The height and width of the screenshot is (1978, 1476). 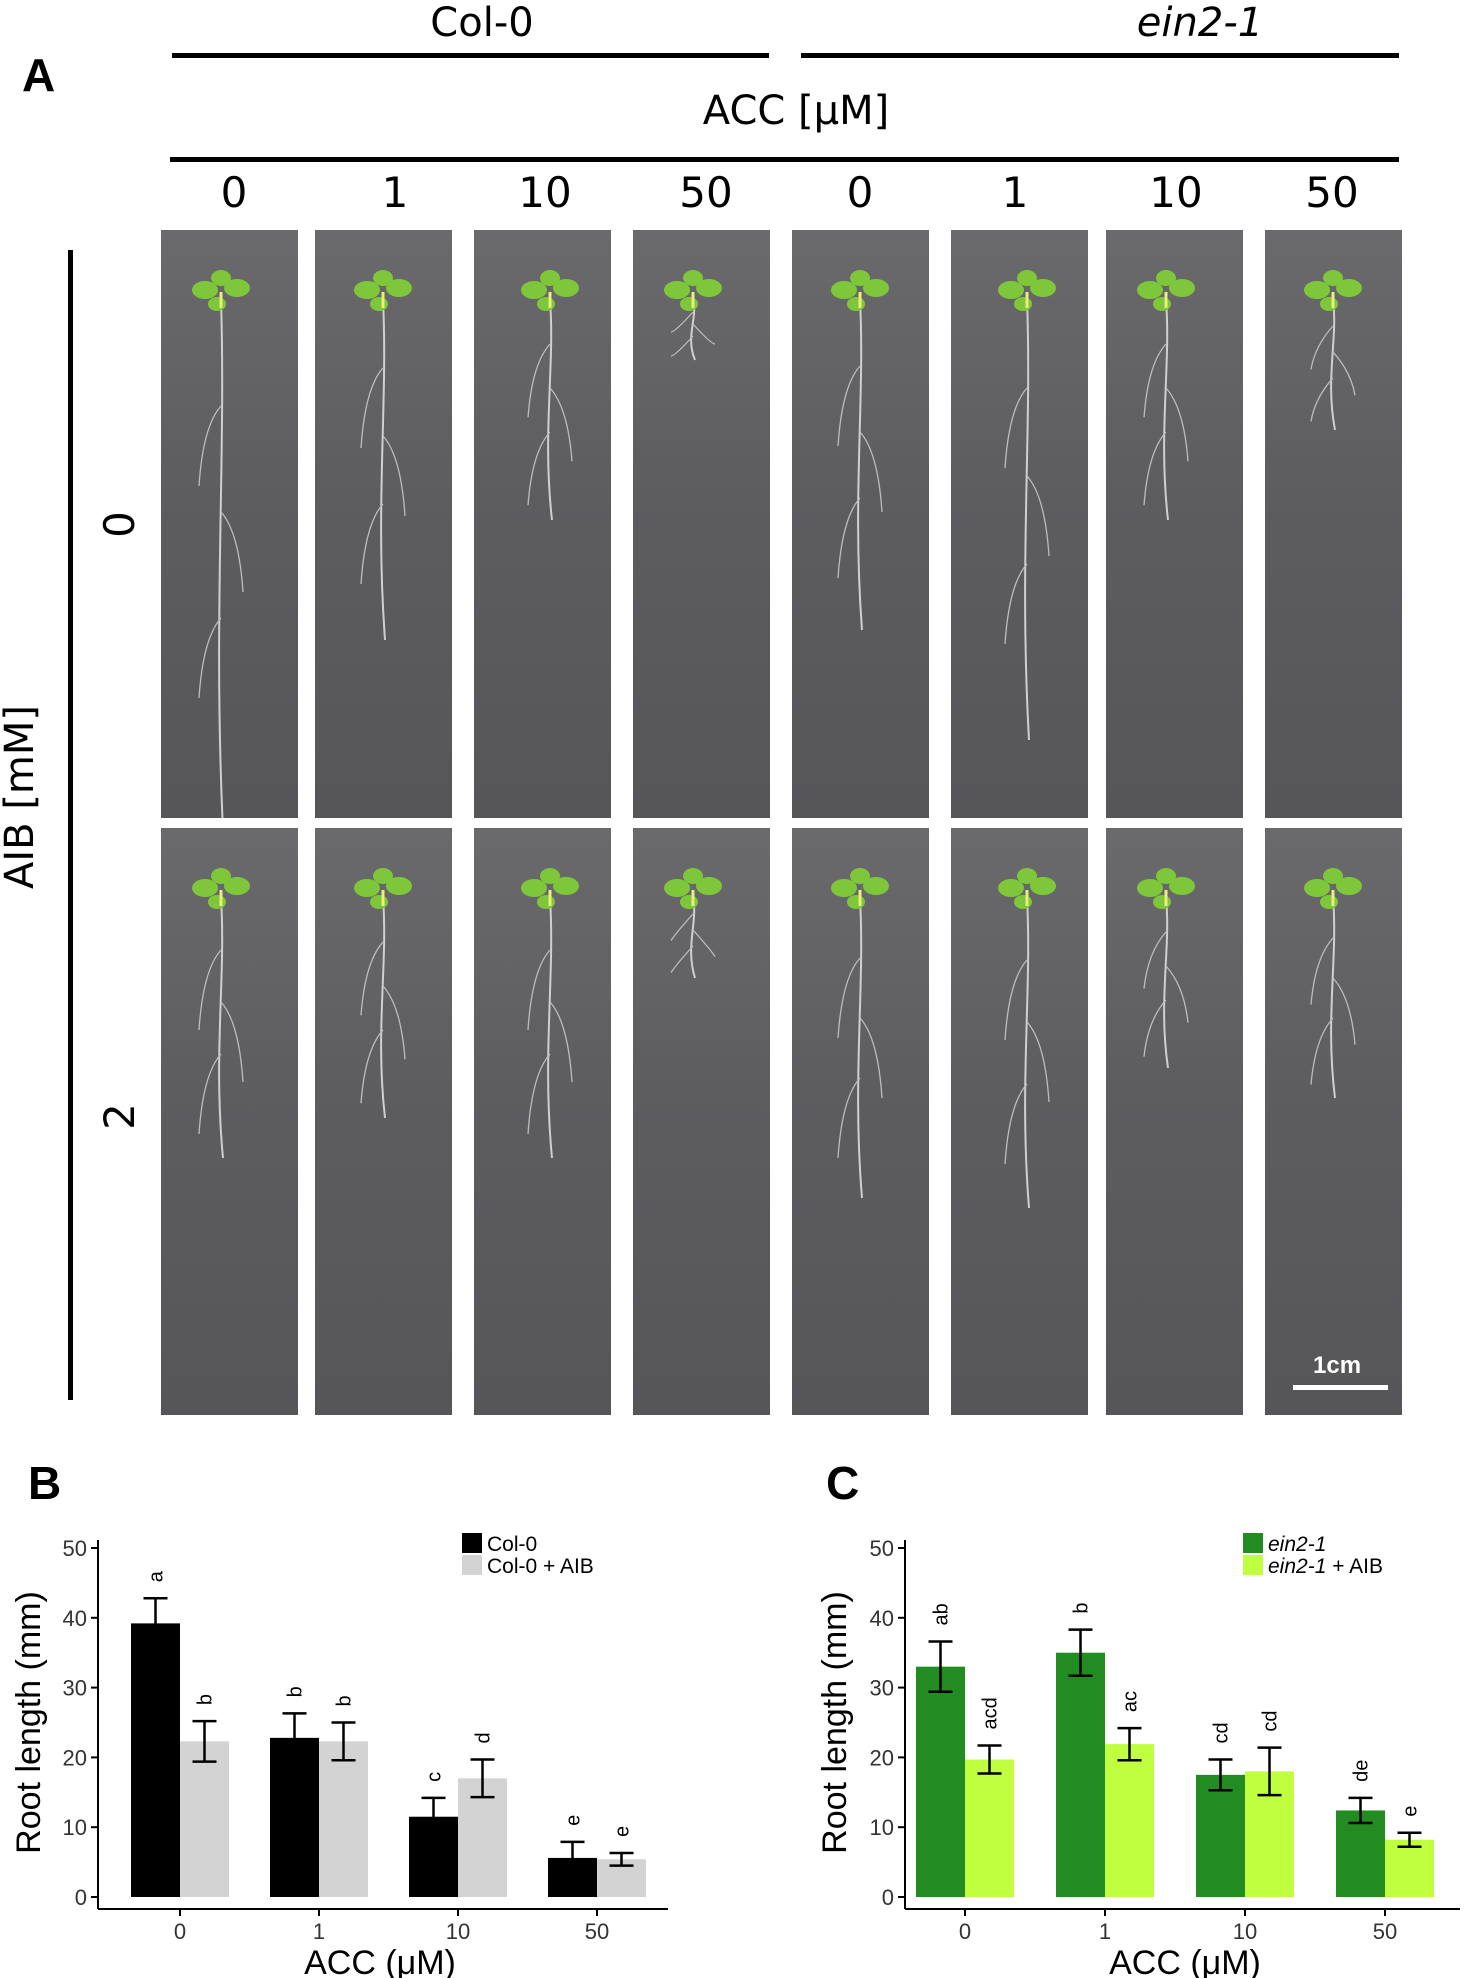 I want to click on acc-value-0: 0, so click(x=234, y=192).